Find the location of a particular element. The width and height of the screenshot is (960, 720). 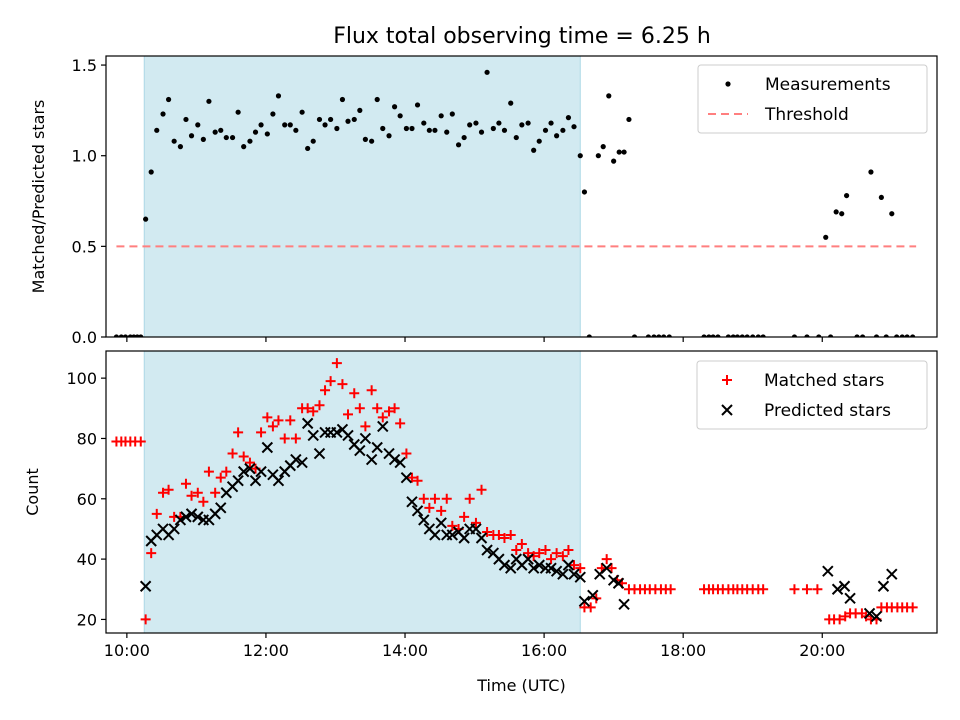

legend-label: Measurements is located at coordinates (828, 85).